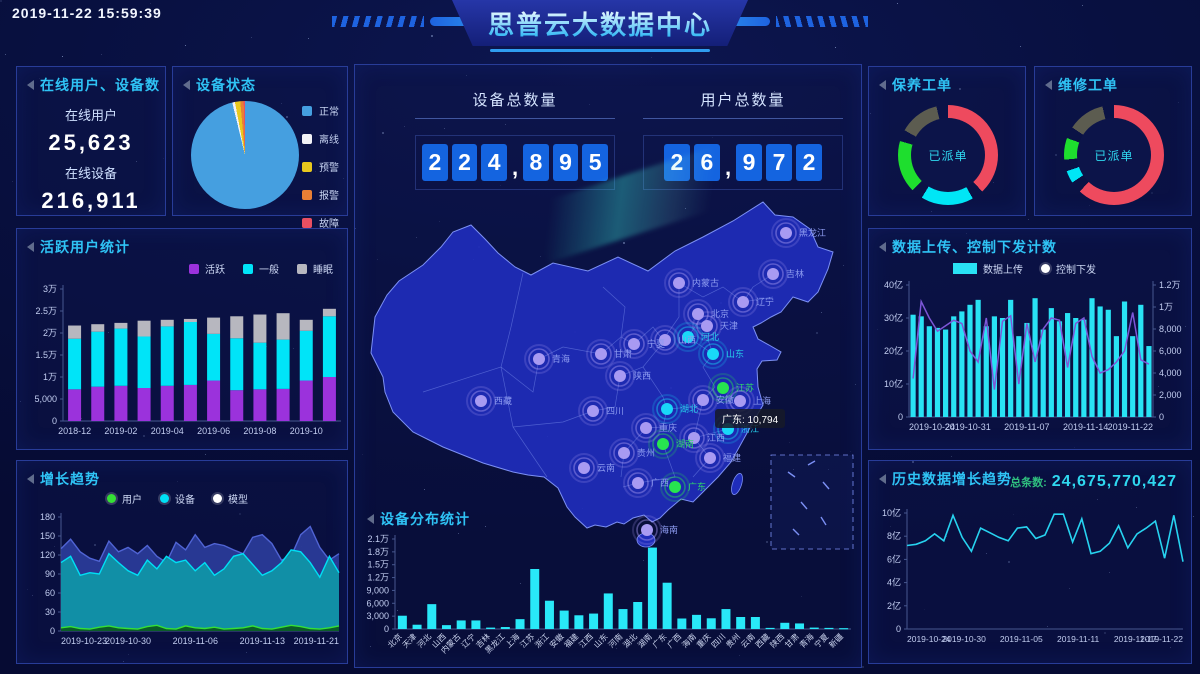 The height and width of the screenshot is (674, 1200). What do you see at coordinates (124, 498) in the screenshot?
I see `legend-item: 用户` at bounding box center [124, 498].